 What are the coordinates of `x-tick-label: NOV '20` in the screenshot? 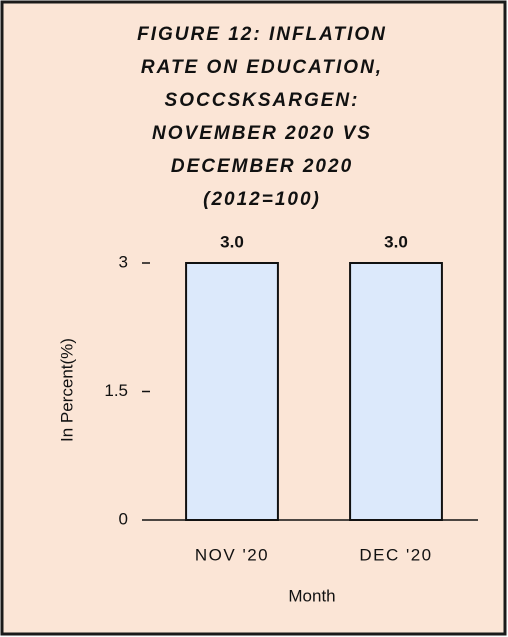 It's located at (232, 554).